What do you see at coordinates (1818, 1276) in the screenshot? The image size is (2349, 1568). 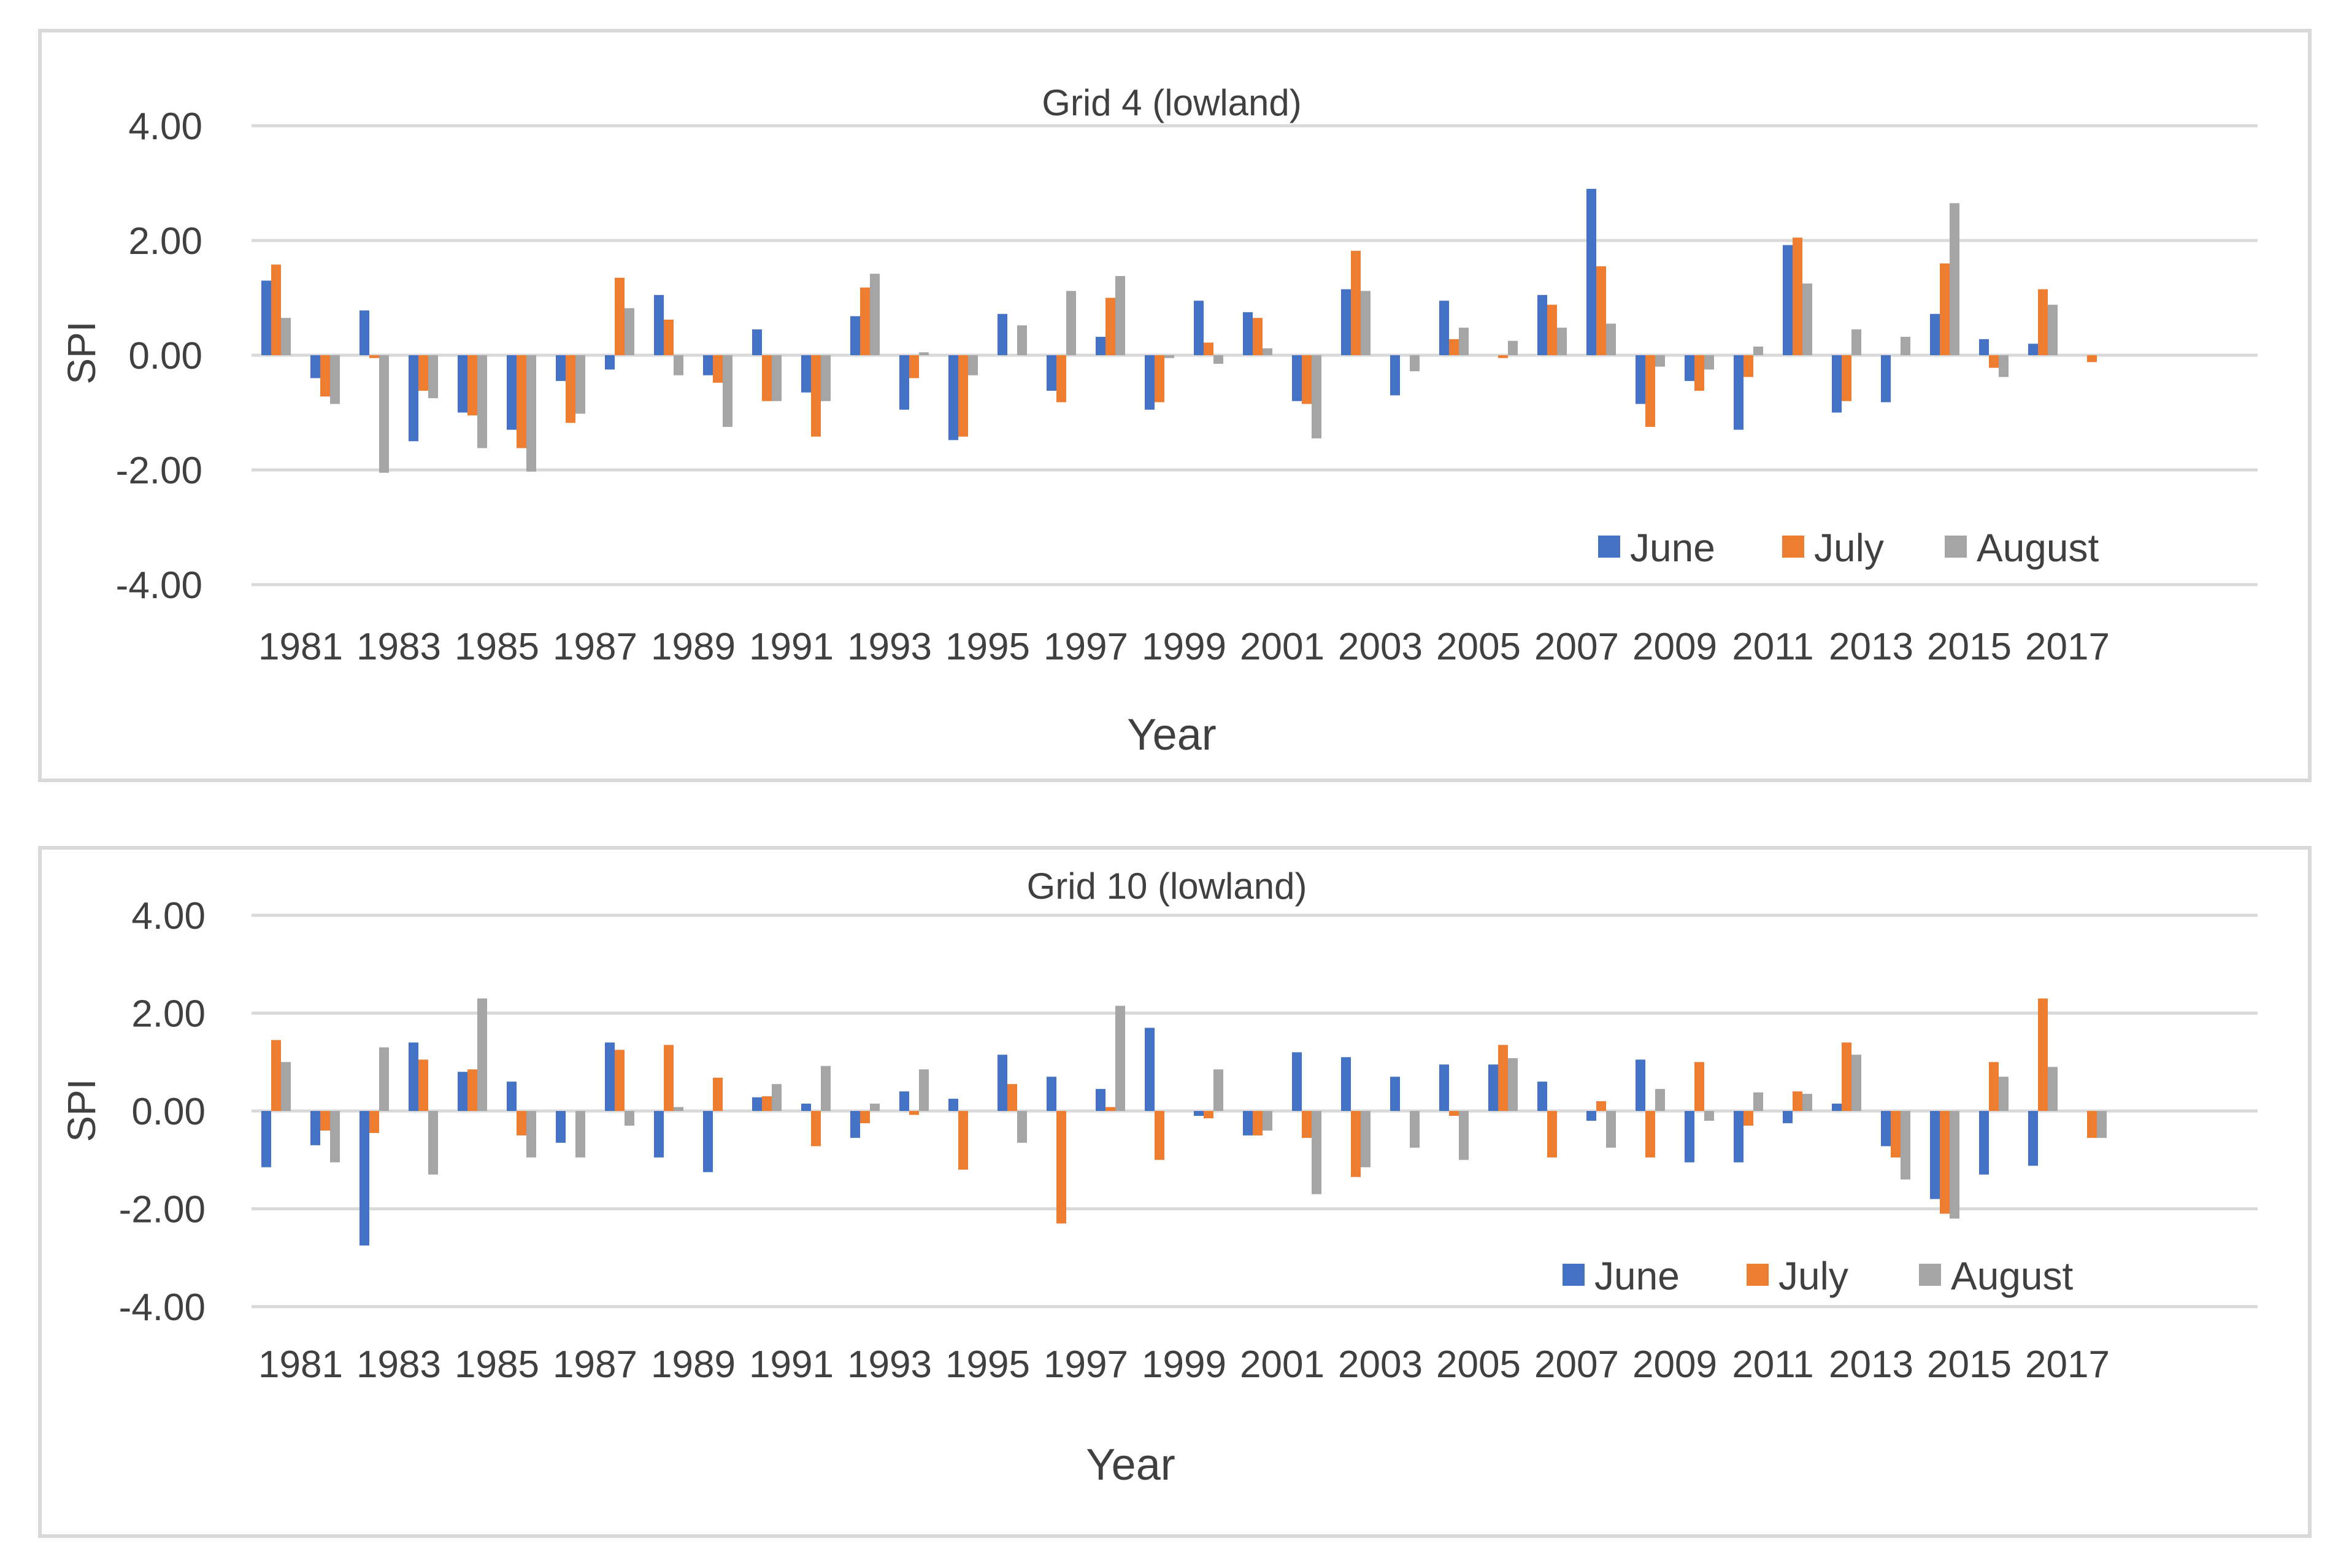 I see `legend: June July August` at bounding box center [1818, 1276].